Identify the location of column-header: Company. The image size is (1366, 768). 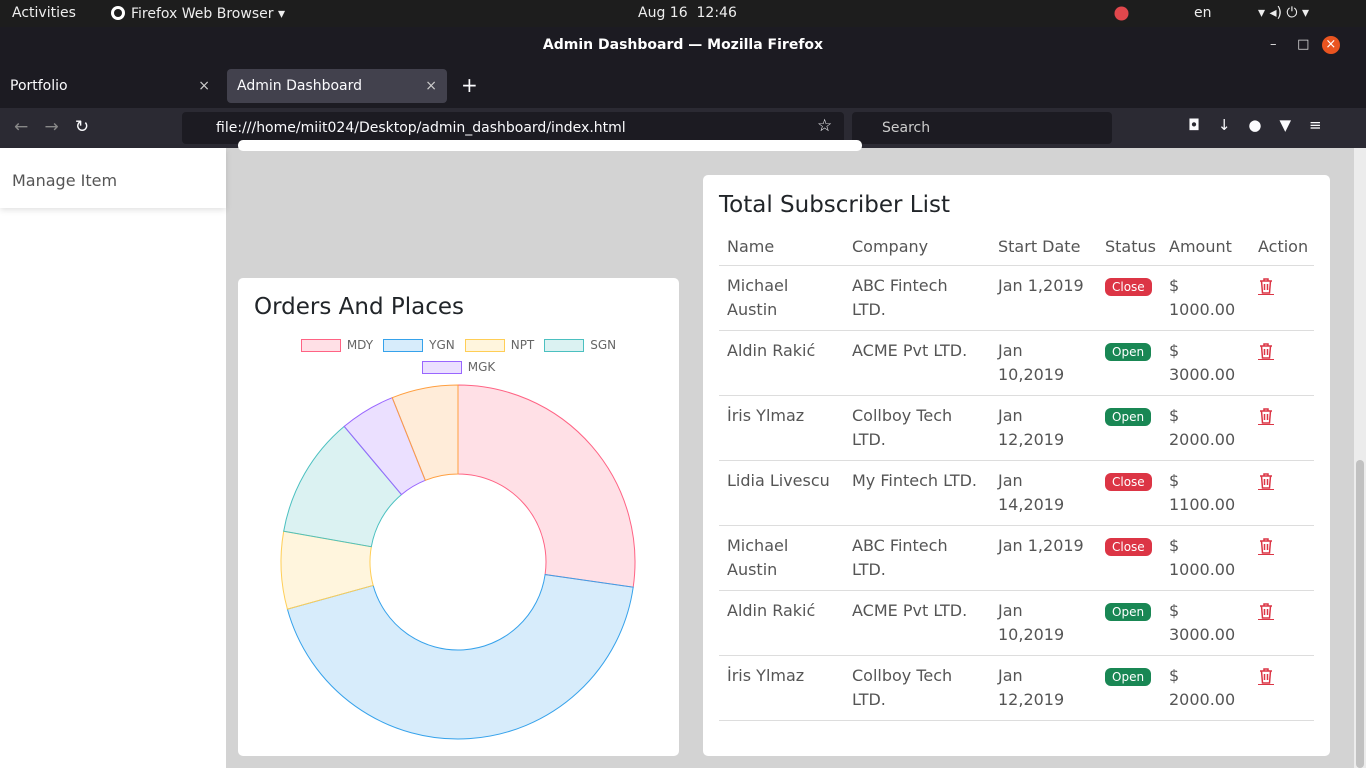
(917, 248).